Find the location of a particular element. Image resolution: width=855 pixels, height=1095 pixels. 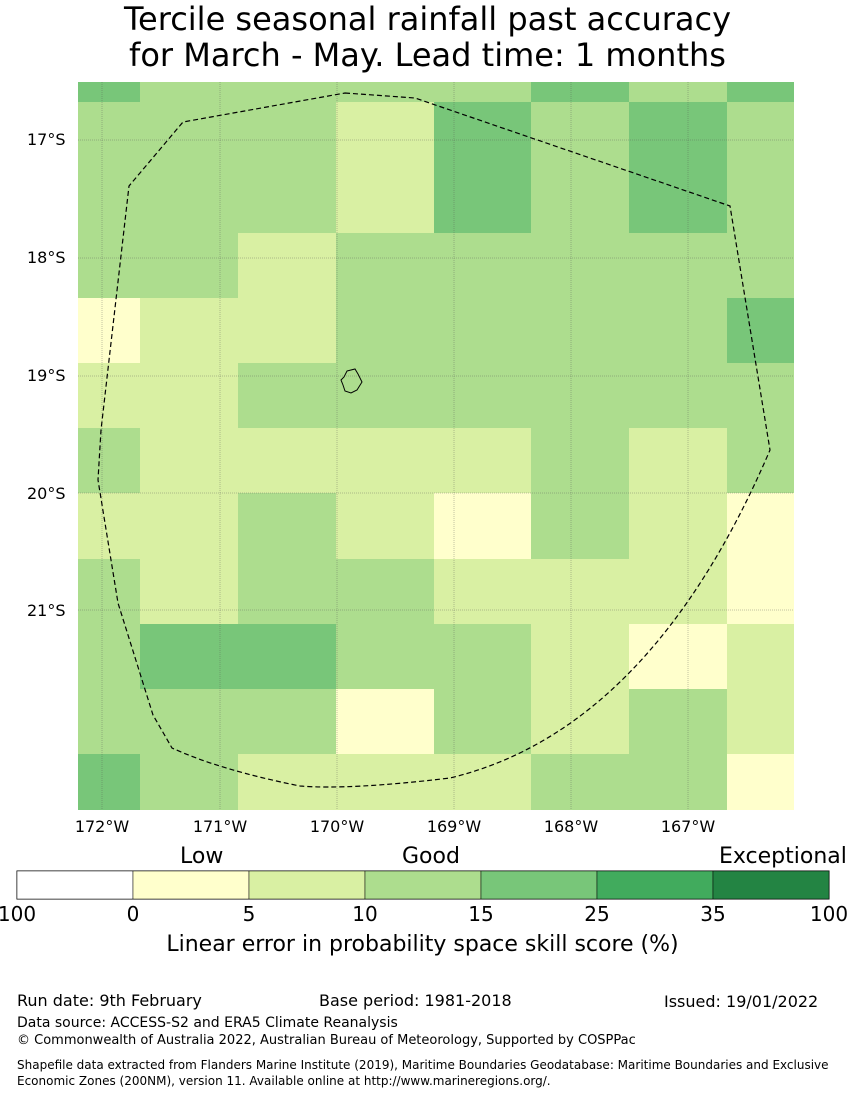

colorbar-tick: 10 is located at coordinates (365, 914).